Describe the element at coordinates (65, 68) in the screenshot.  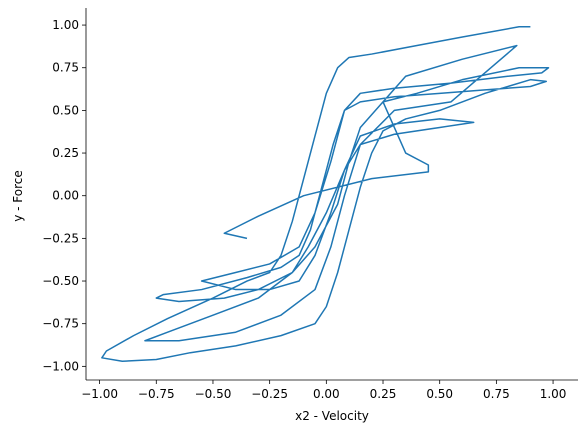
I see `y-tick-label: 0.75` at that location.